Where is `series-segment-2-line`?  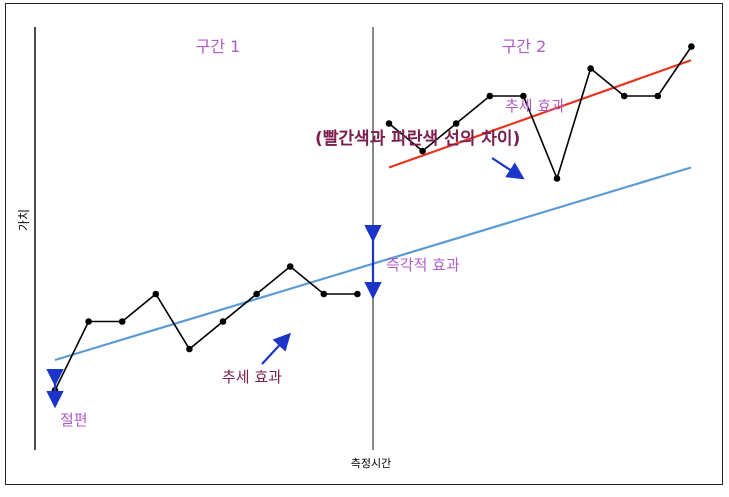 series-segment-2-line is located at coordinates (540, 113).